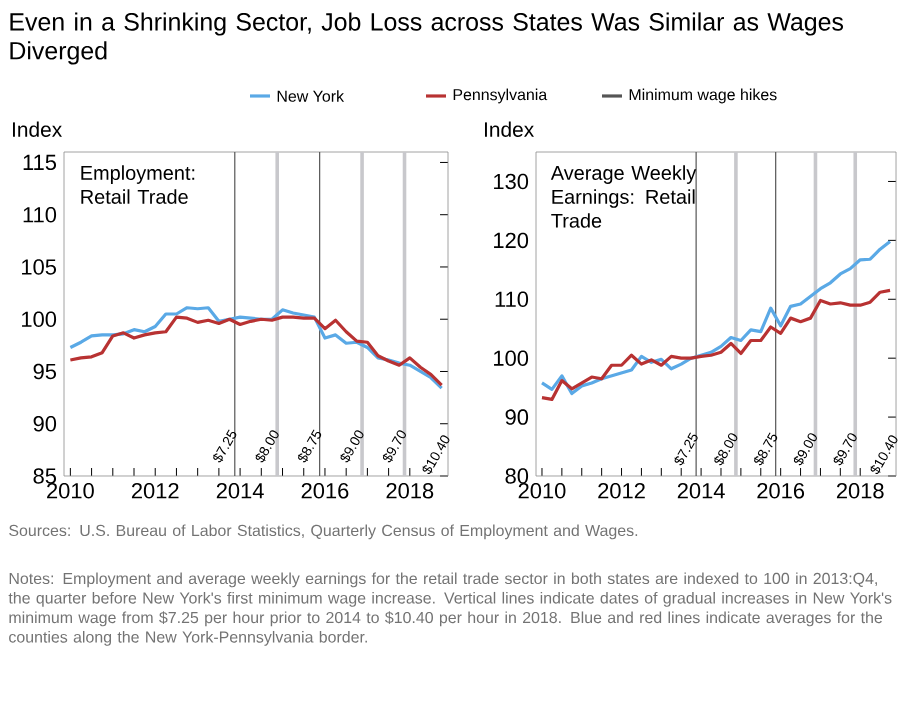 This screenshot has width=920, height=720. Describe the element at coordinates (623, 196) in the screenshot. I see `annotation: Average Weekly Earnings: Retail Trade` at that location.